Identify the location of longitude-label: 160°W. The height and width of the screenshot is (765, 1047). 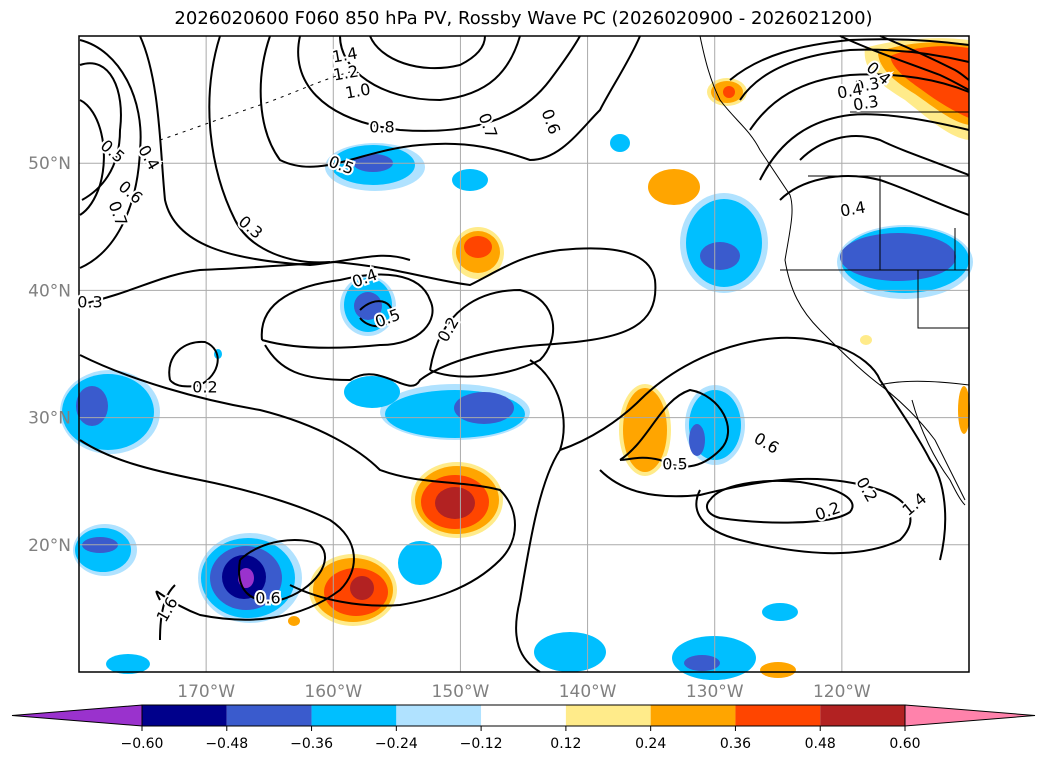
(333, 692).